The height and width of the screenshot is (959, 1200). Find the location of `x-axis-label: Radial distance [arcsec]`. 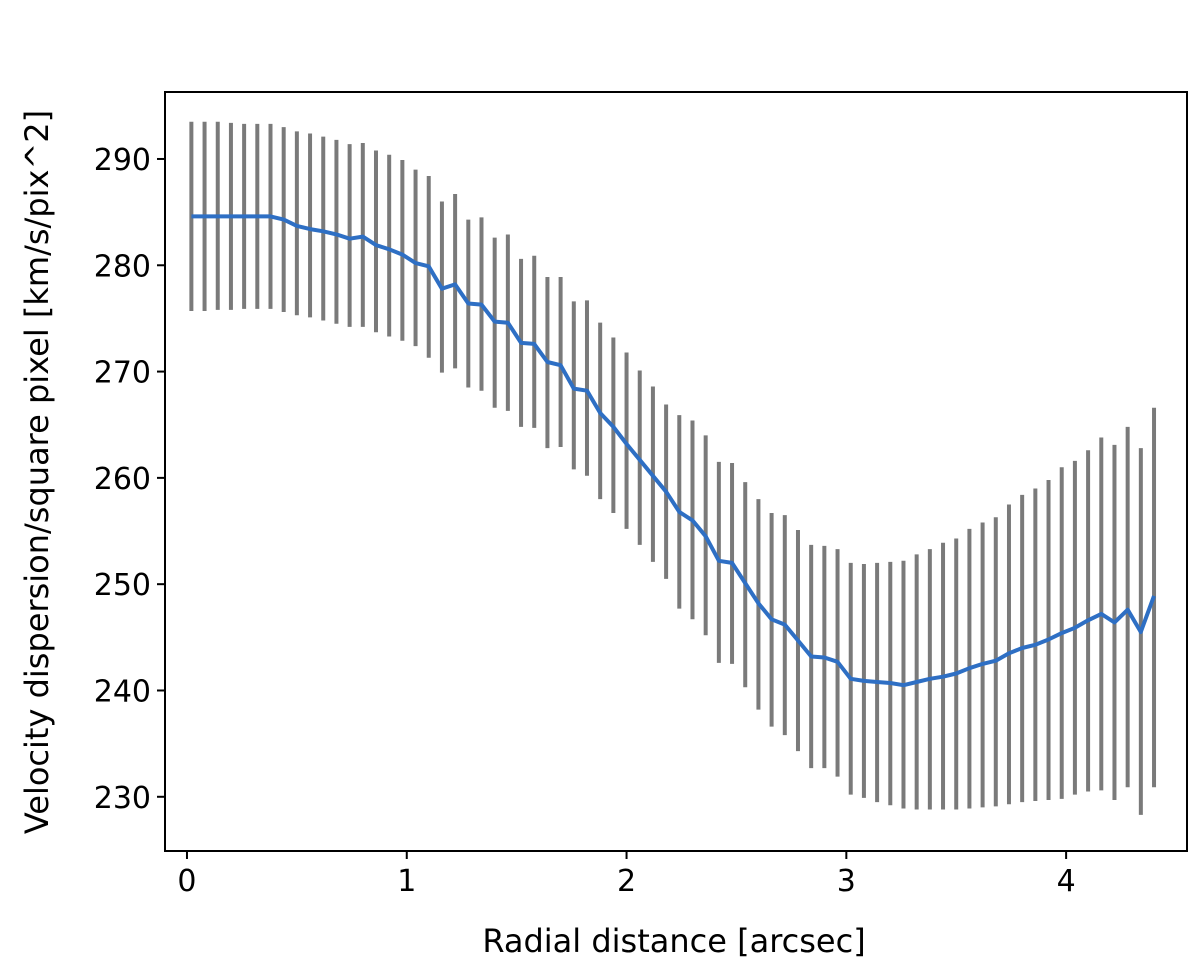

x-axis-label: Radial distance [arcsec] is located at coordinates (673, 940).